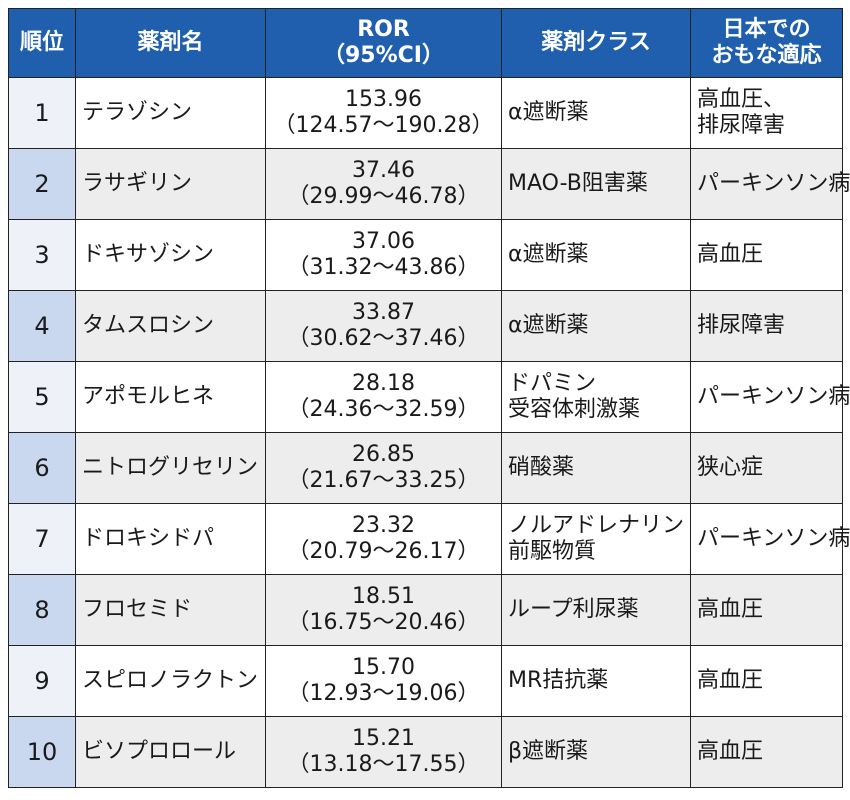 This screenshot has height=800, width=850. What do you see at coordinates (42, 113) in the screenshot?
I see `rank-cell: 1` at bounding box center [42, 113].